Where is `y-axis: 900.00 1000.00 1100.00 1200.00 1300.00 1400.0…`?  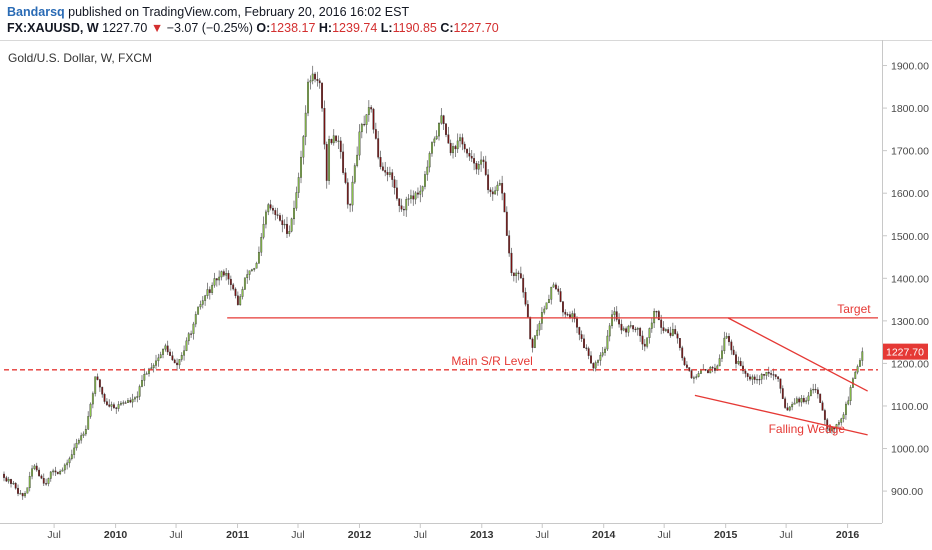
y-axis: 900.00 1000.00 1100.00 1200.00 1300.00 1400.0… is located at coordinates (905, 280).